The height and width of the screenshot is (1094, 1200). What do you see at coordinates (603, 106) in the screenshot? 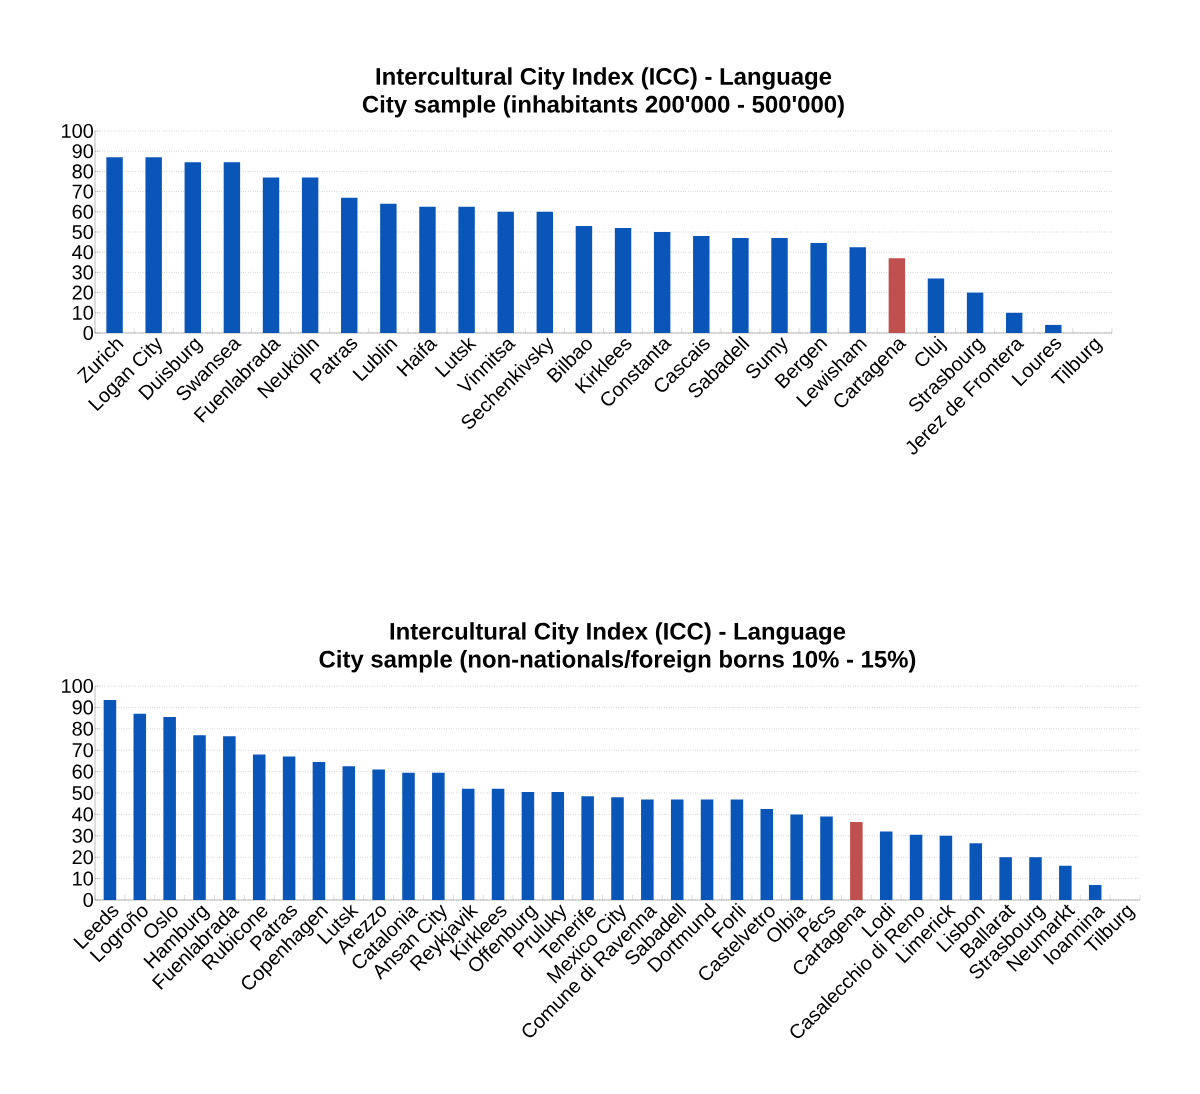
I see `chart-subtitle: City sample (inhabitants 200'000 - 500'000)` at bounding box center [603, 106].